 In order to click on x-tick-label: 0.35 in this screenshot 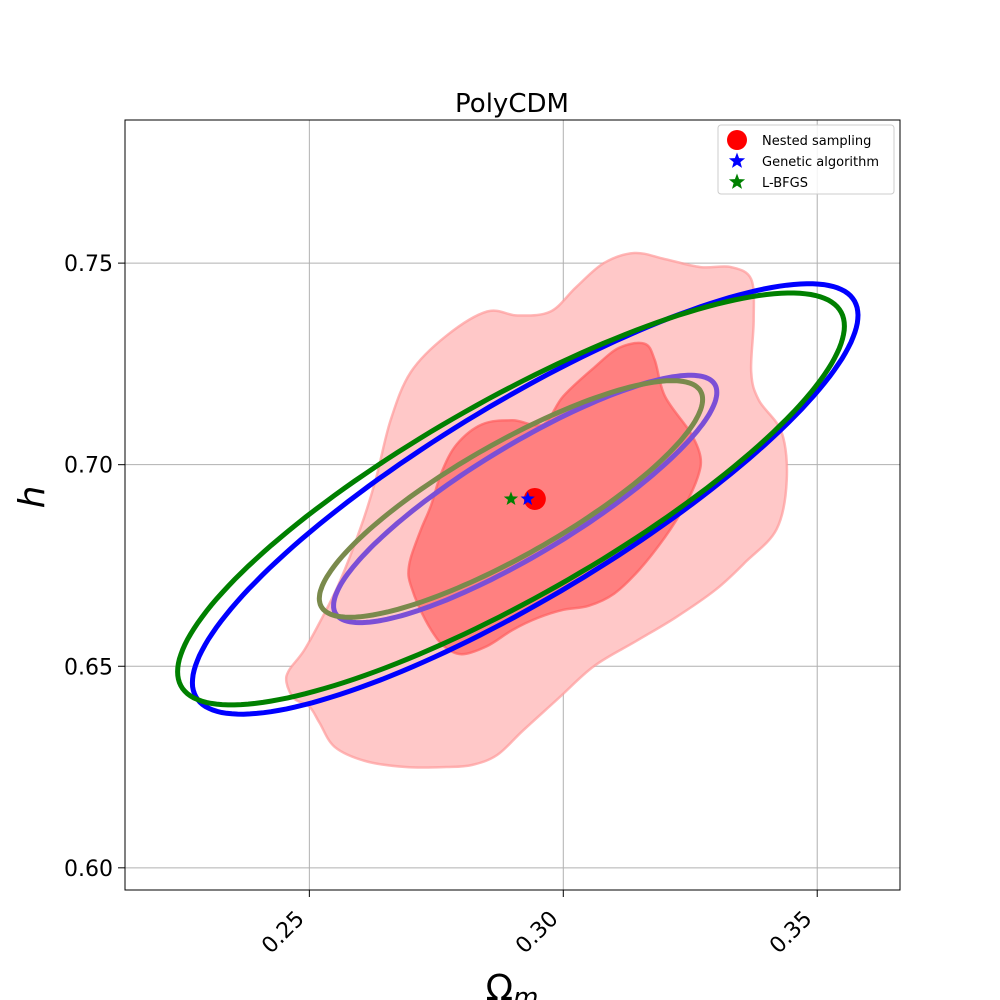, I will do `click(791, 933)`.